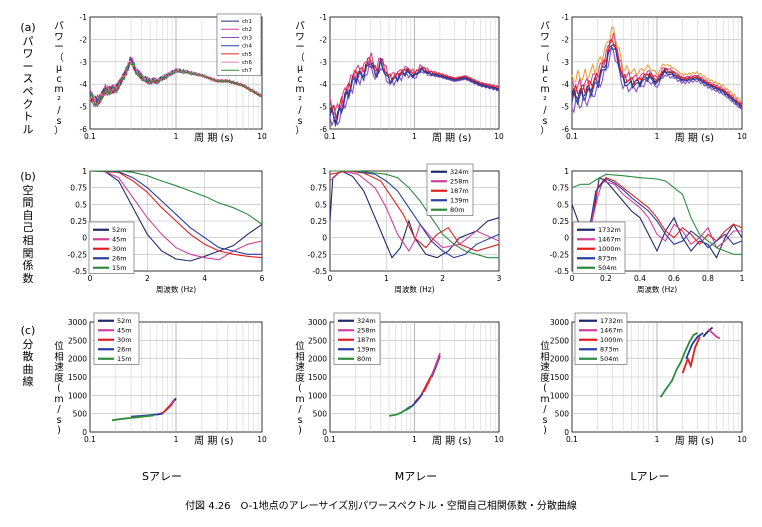 This screenshot has width=762, height=527. I want to click on x-axis-title: 周波数 (Hz), so click(657, 289).